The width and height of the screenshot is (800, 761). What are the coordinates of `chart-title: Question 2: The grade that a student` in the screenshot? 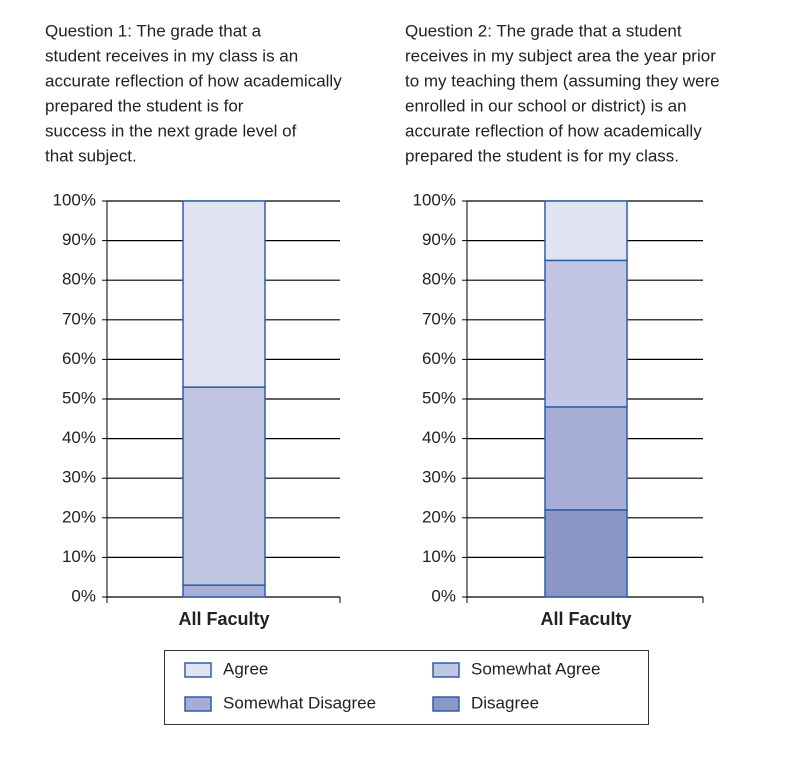 It's located at (543, 30).